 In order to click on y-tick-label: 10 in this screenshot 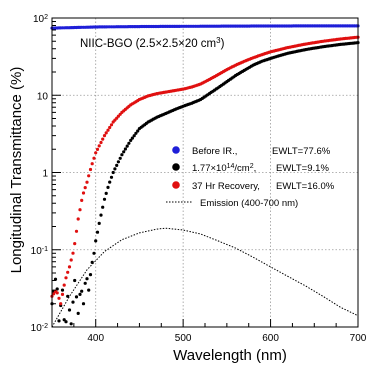, I will do `click(43, 96)`.